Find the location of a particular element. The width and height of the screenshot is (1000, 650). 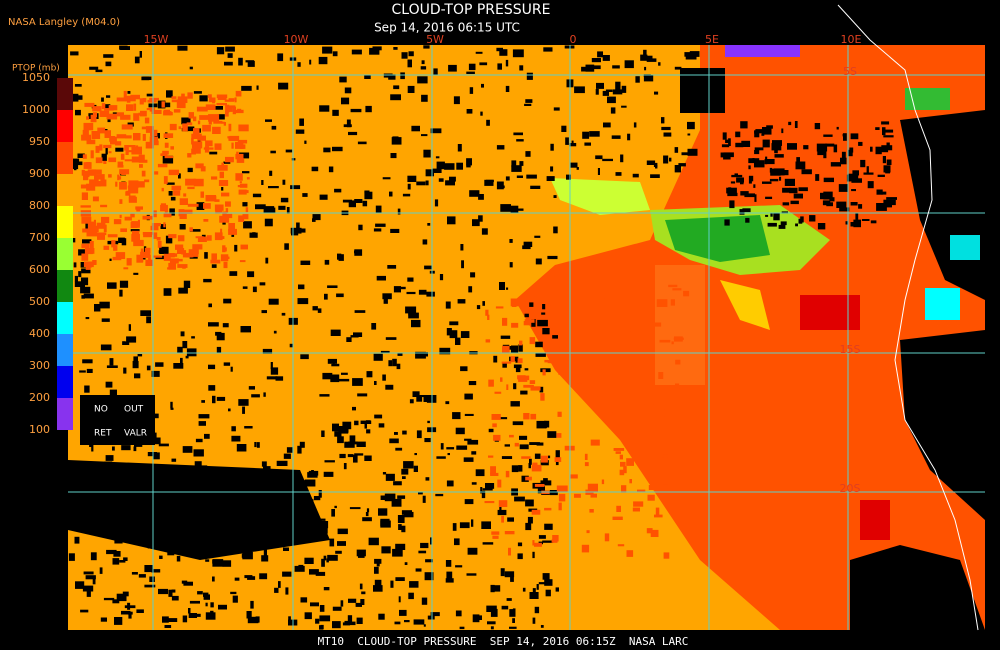

red-patch is located at coordinates (830, 312).